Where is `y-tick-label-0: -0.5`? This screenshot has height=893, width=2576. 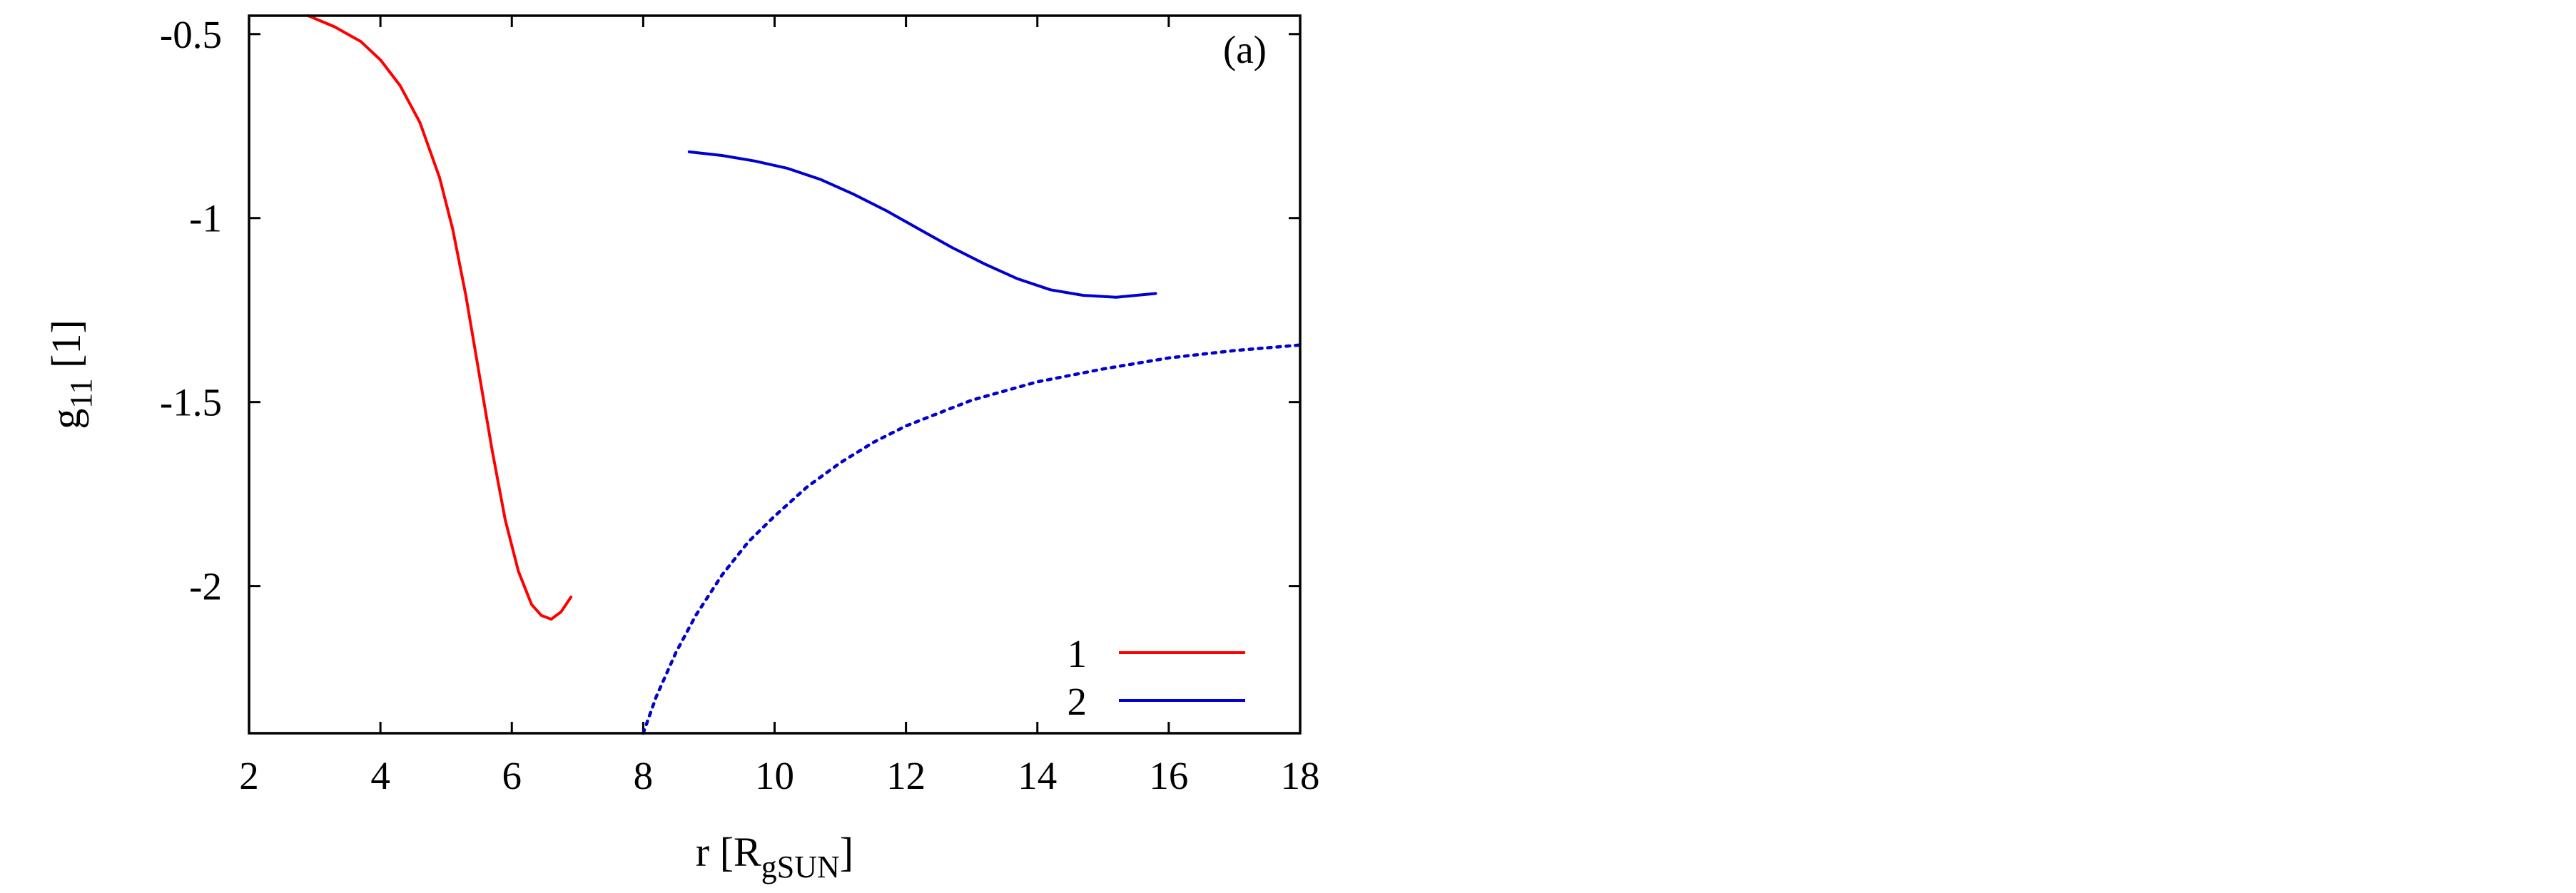 y-tick-label-0: -0.5 is located at coordinates (191, 34).